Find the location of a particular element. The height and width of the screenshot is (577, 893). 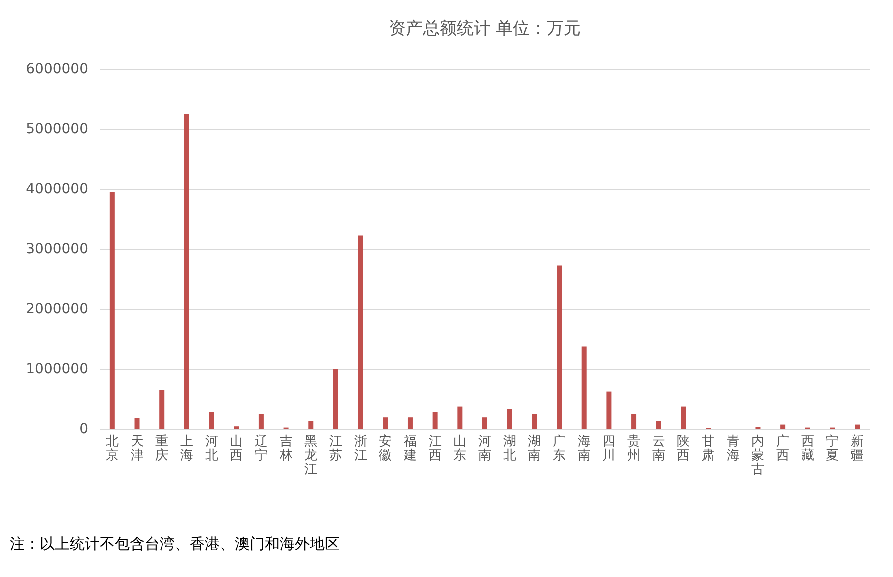

y-tick-label: 5000000 is located at coordinates (57, 130).